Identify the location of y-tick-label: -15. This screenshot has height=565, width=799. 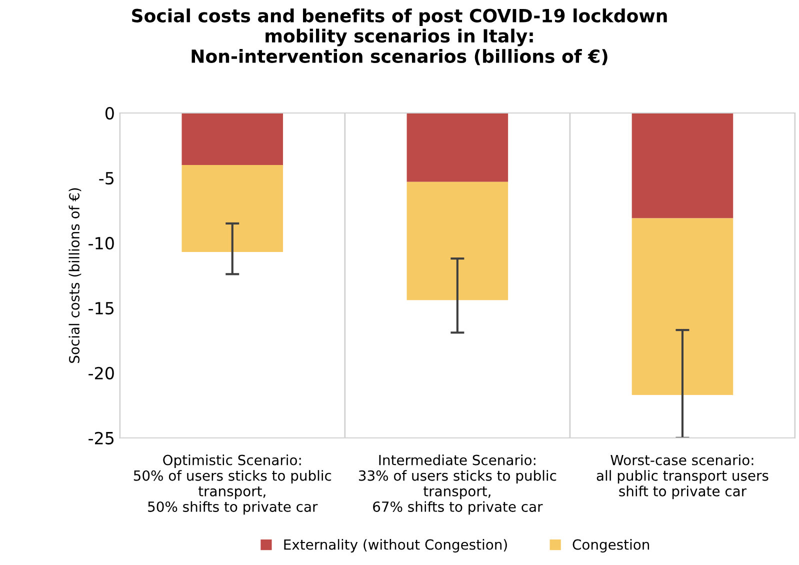
(101, 308).